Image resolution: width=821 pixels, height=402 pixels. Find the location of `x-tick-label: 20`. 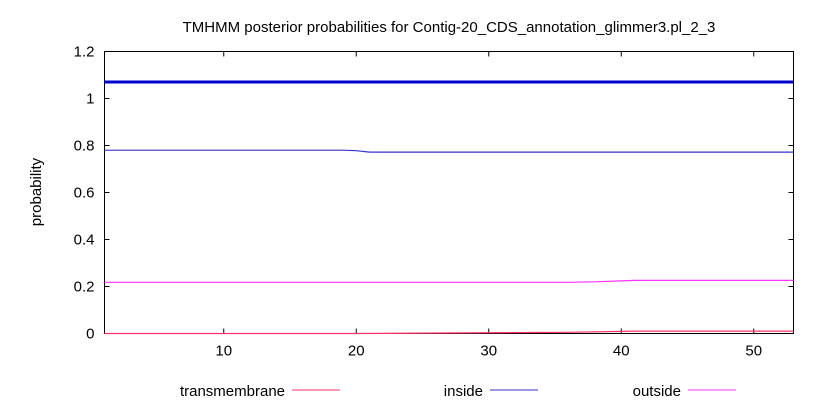

x-tick-label: 20 is located at coordinates (356, 351).